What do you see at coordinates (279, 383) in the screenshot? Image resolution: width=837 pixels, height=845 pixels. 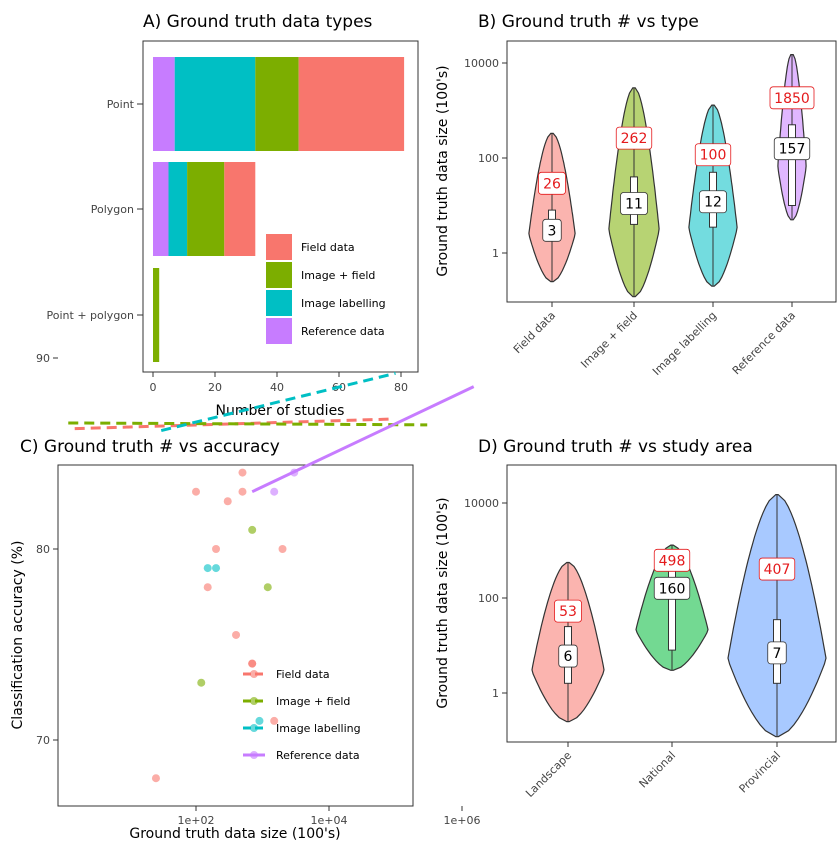 I see `panel-a-x-ticks: 020406080` at bounding box center [279, 383].